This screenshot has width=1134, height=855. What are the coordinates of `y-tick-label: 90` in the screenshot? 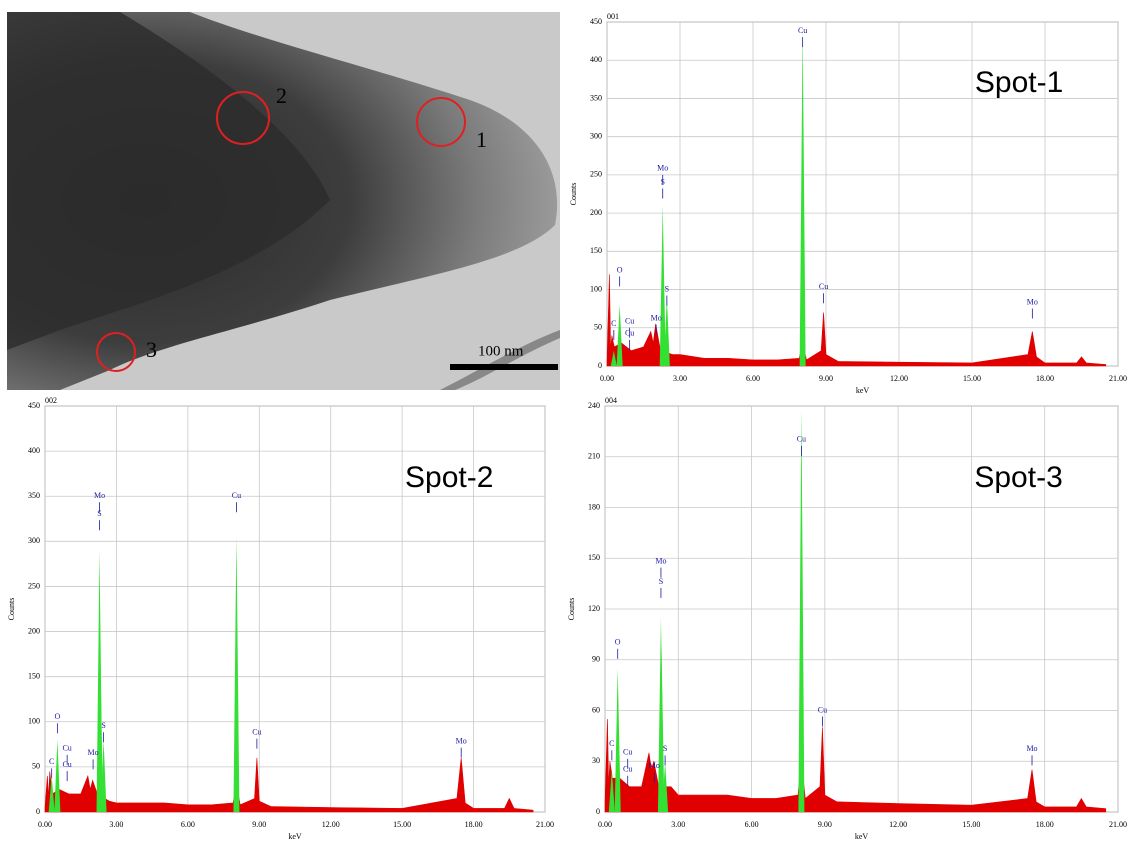 It's located at (596, 659).